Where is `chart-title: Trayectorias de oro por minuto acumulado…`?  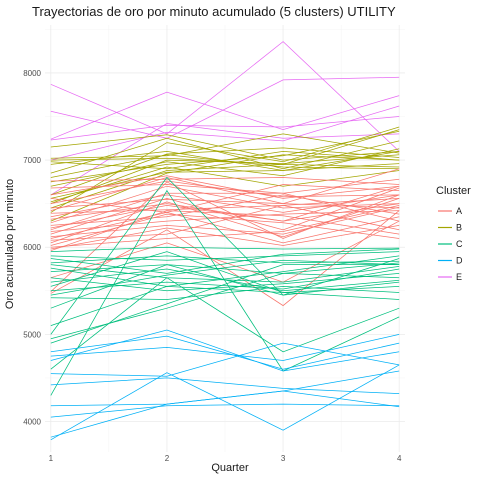
chart-title: Trayectorias de oro por minuto acumulado… is located at coordinates (214, 11).